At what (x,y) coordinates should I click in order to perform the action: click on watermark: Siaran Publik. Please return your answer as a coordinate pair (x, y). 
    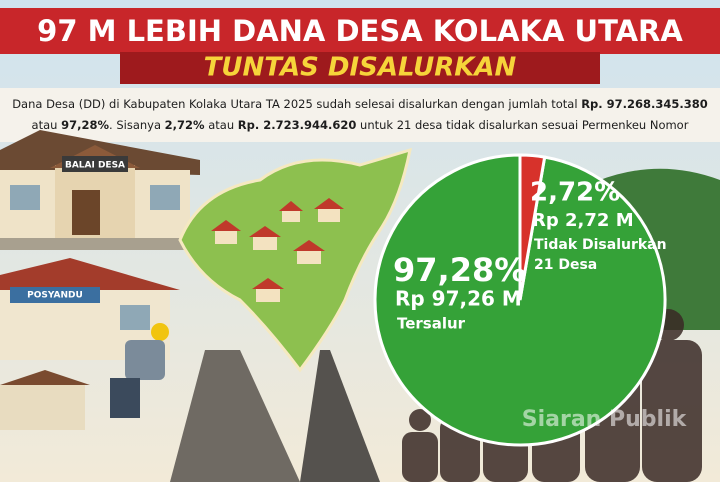
    Looking at the image, I should click on (605, 419).